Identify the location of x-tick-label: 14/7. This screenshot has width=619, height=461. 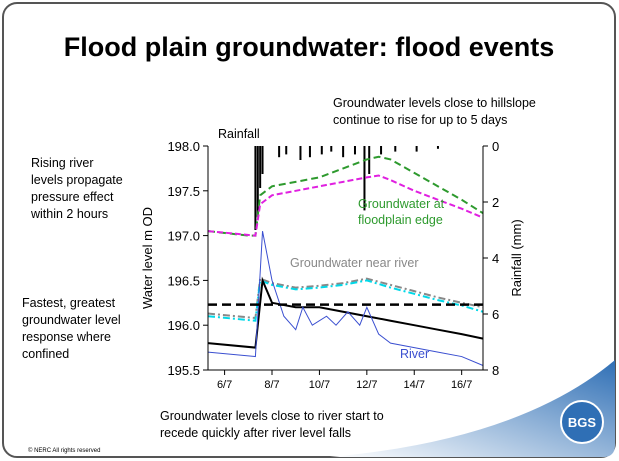
(414, 385).